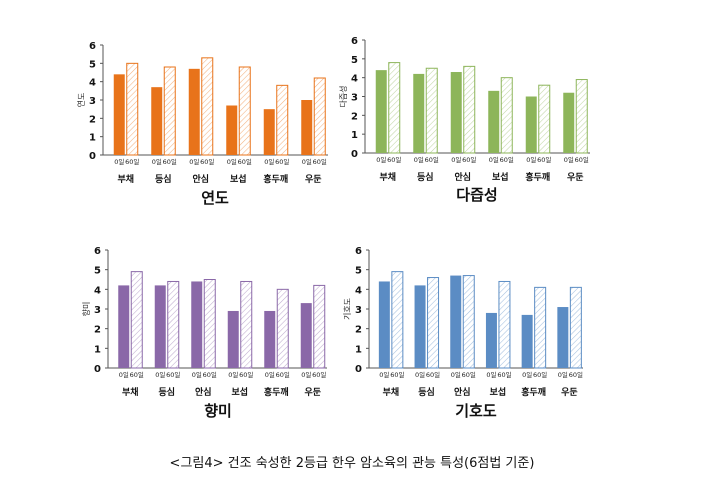 This screenshot has width=704, height=484. I want to click on category-label: 보섭, so click(500, 177).